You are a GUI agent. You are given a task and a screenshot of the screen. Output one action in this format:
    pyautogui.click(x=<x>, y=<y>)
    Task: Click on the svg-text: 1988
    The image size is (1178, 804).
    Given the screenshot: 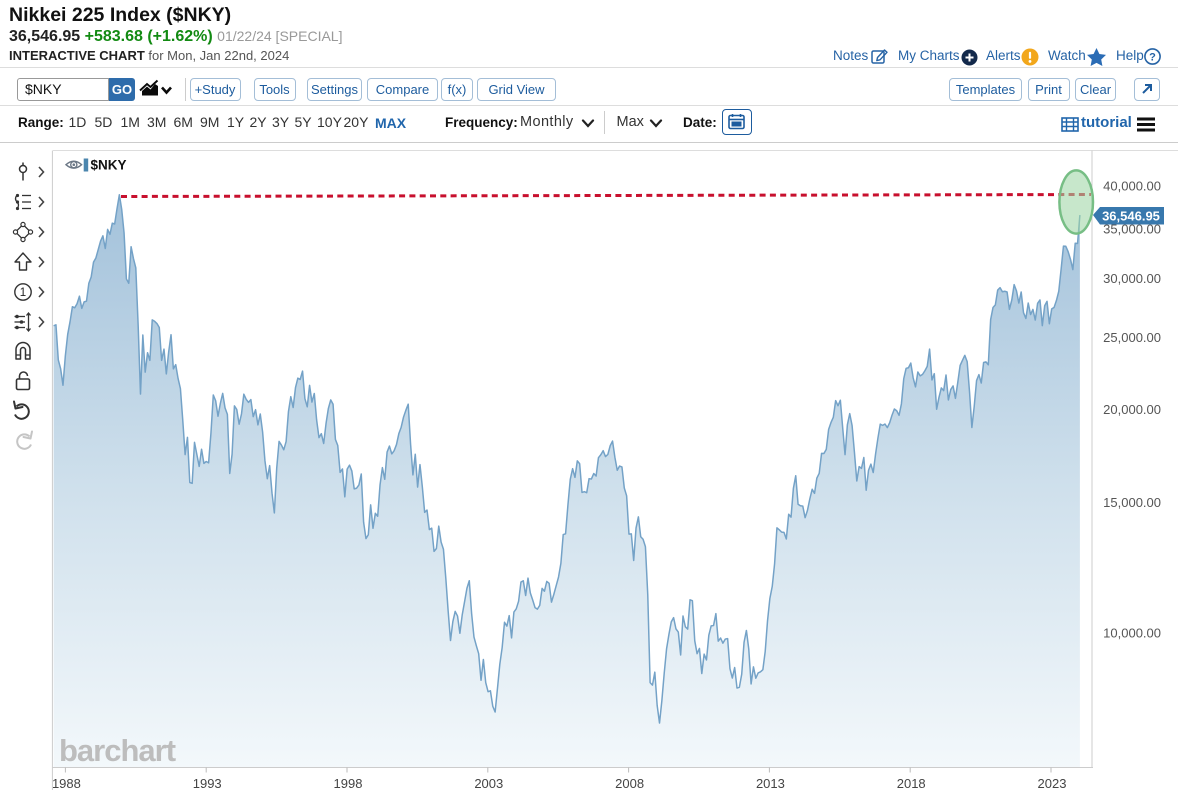 What is the action you would take?
    pyautogui.click(x=66, y=783)
    